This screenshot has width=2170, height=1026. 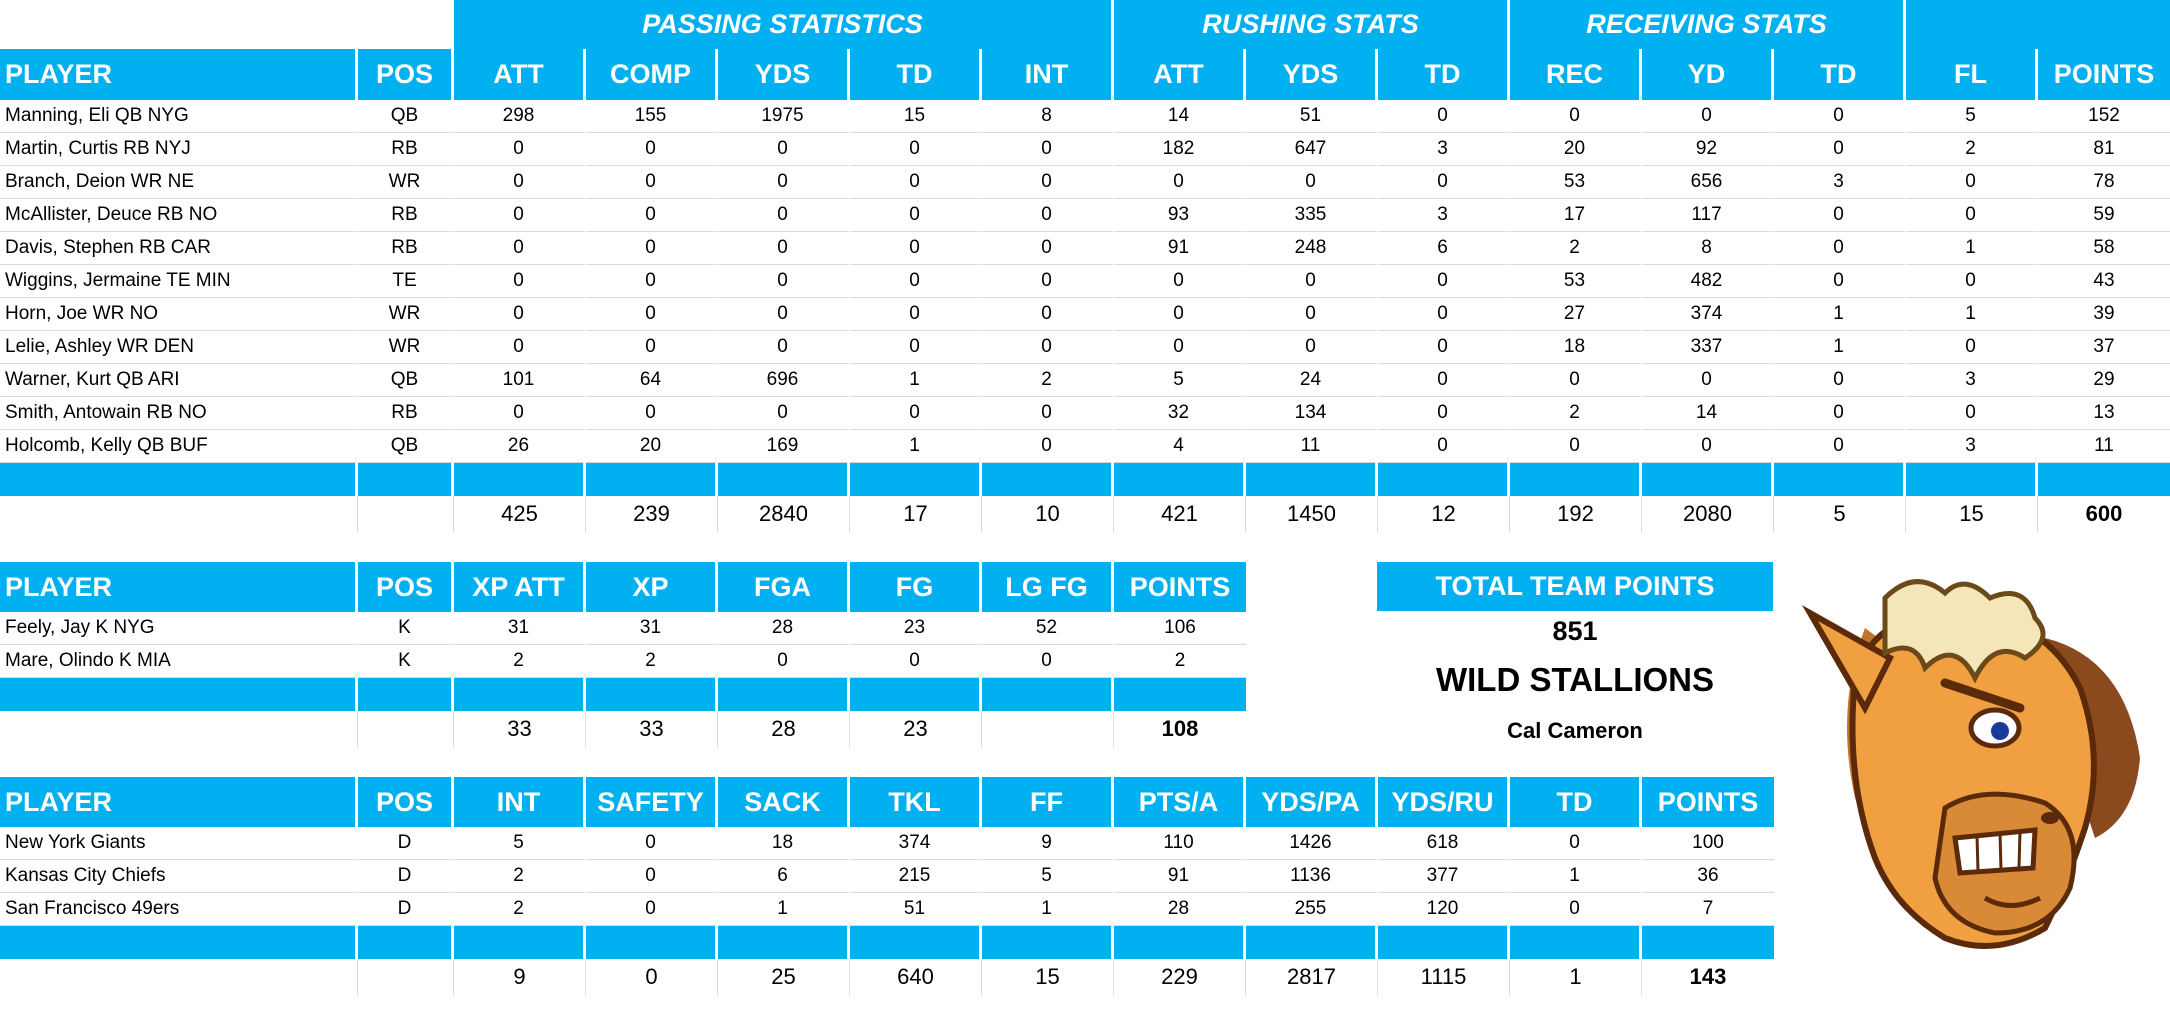 What do you see at coordinates (1575, 730) in the screenshot?
I see `team-owner: Cal Cameron` at bounding box center [1575, 730].